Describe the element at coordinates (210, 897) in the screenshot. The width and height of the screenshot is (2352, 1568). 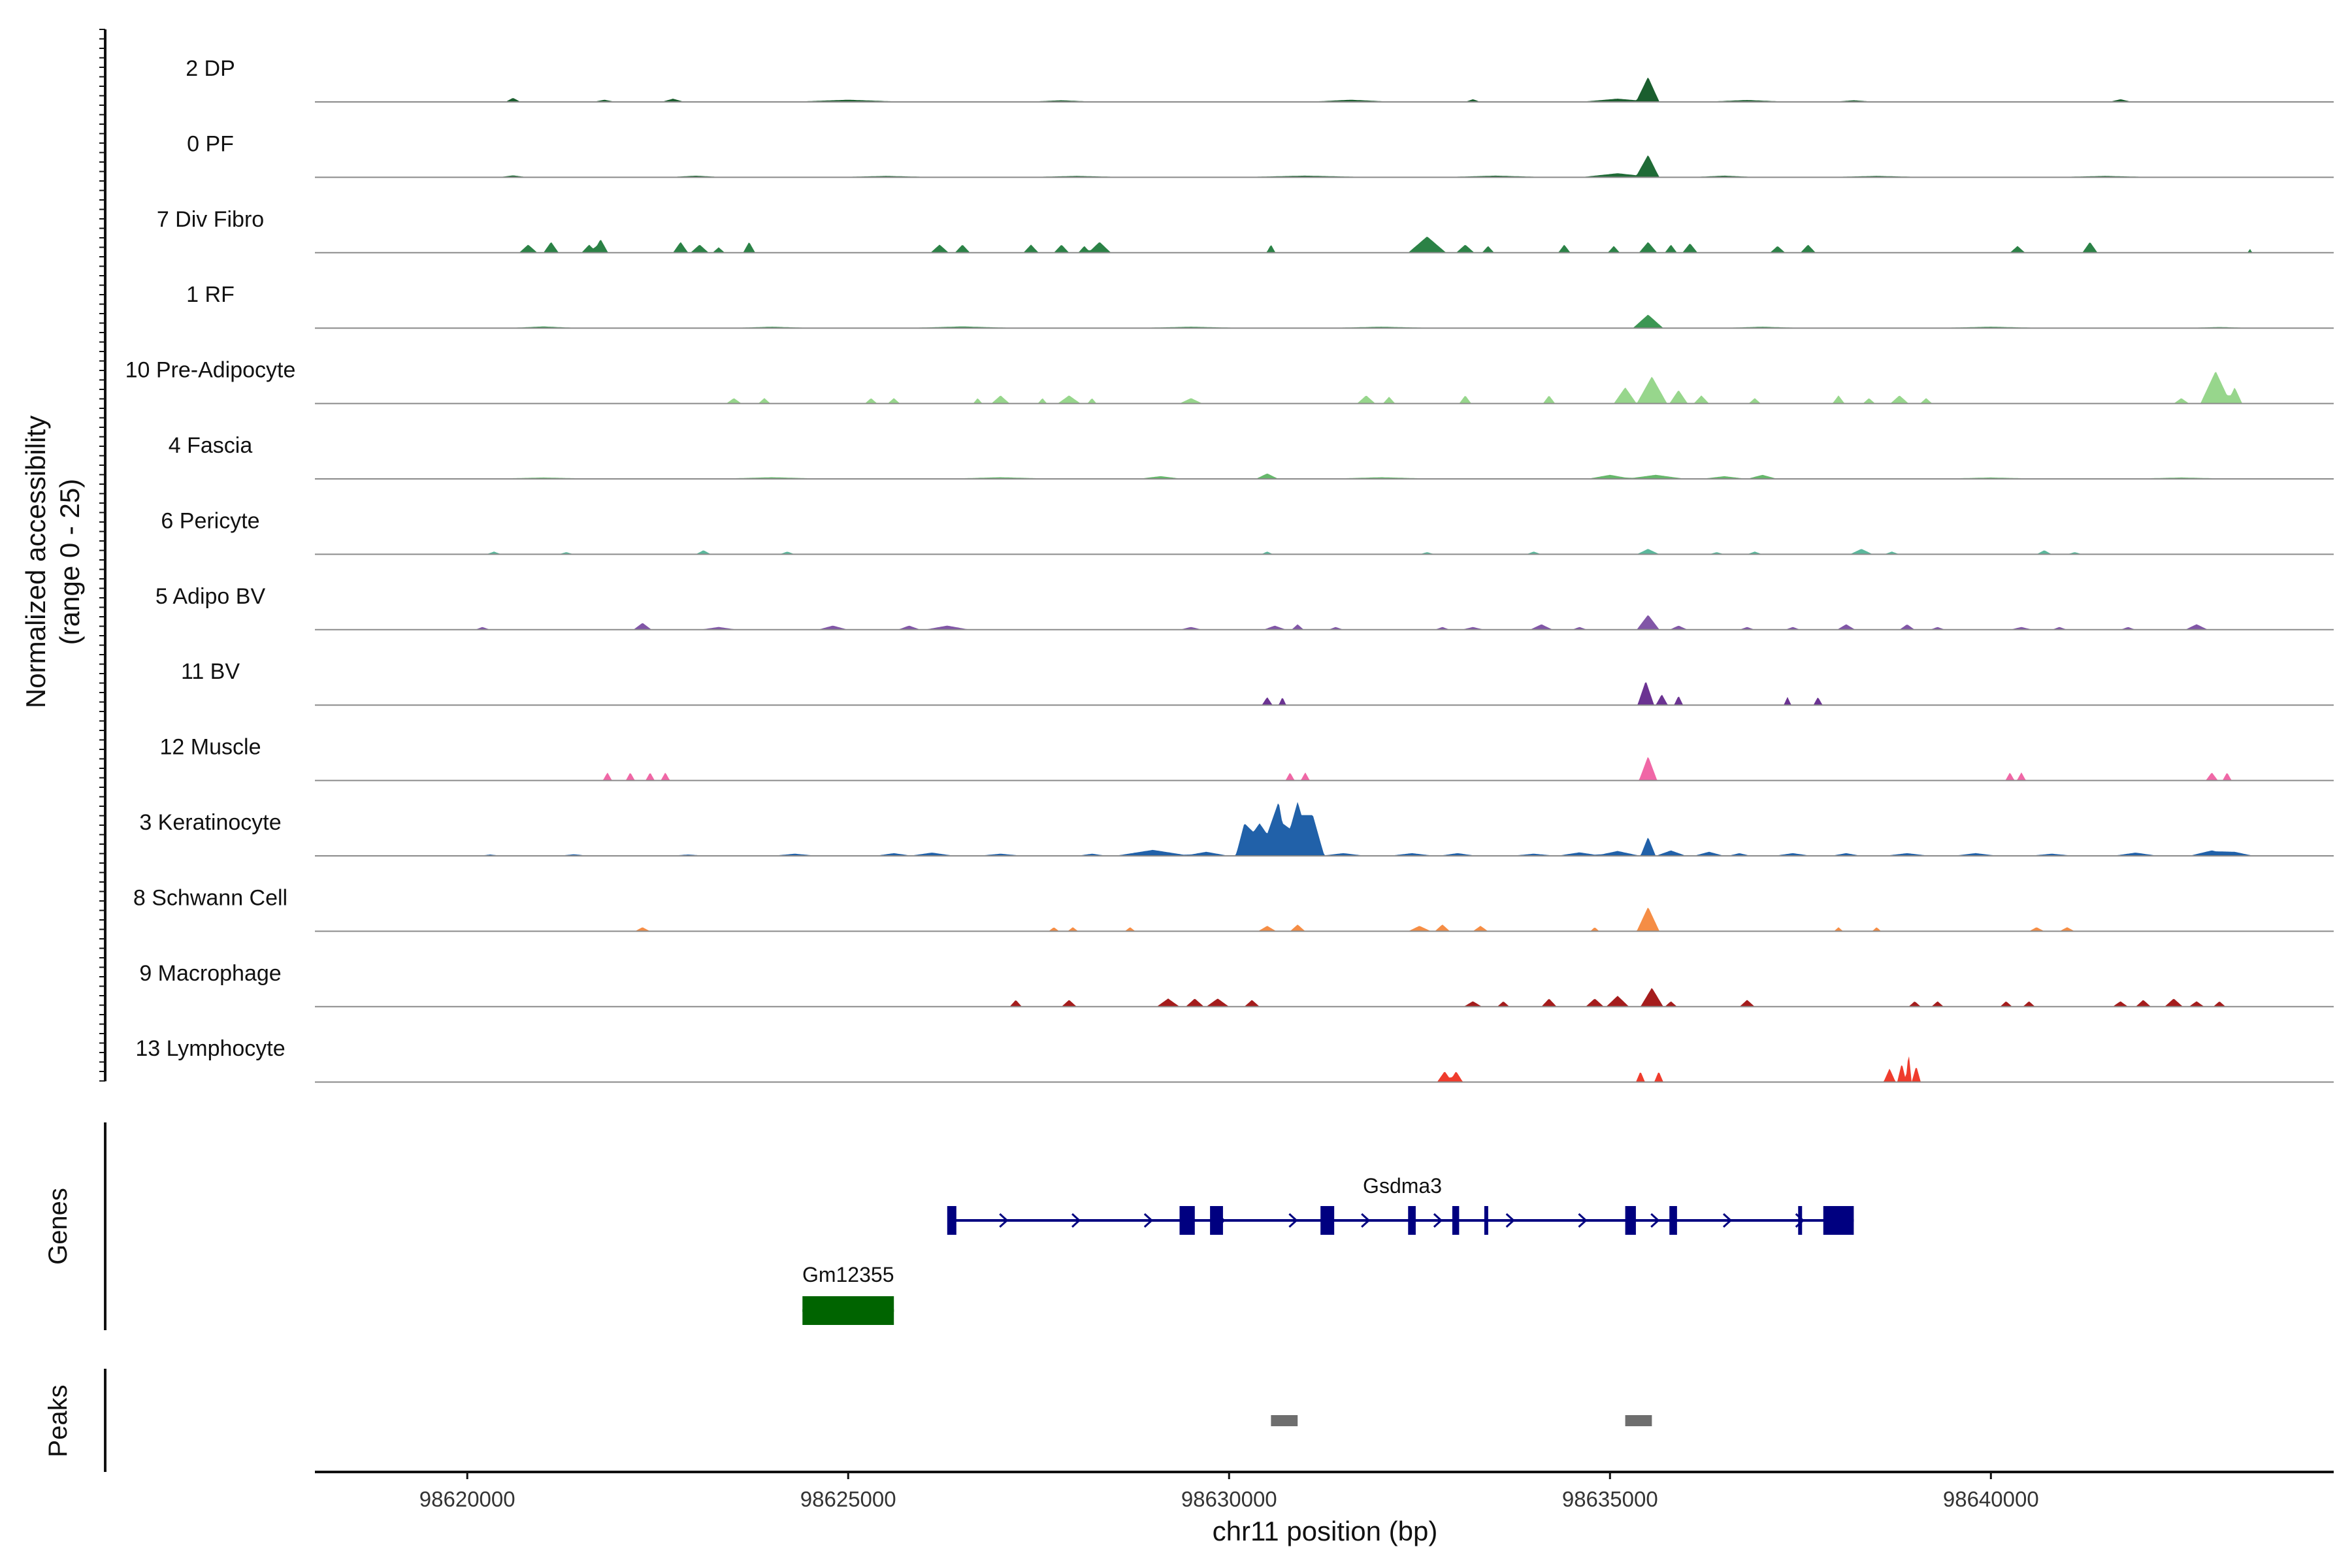
I see `track-label: 8 Schwann Cell` at that location.